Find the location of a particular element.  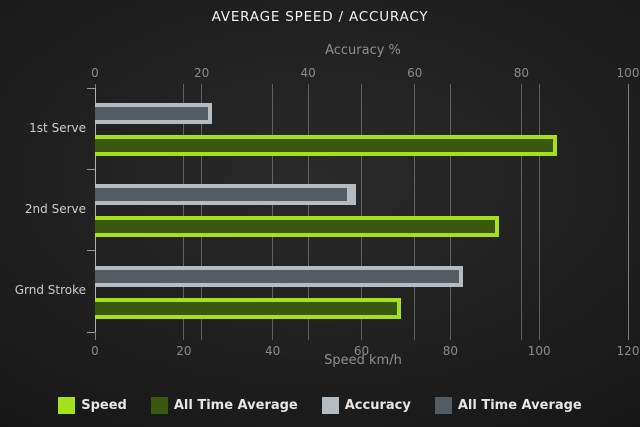

category-label: 1st Serve is located at coordinates (57, 127).